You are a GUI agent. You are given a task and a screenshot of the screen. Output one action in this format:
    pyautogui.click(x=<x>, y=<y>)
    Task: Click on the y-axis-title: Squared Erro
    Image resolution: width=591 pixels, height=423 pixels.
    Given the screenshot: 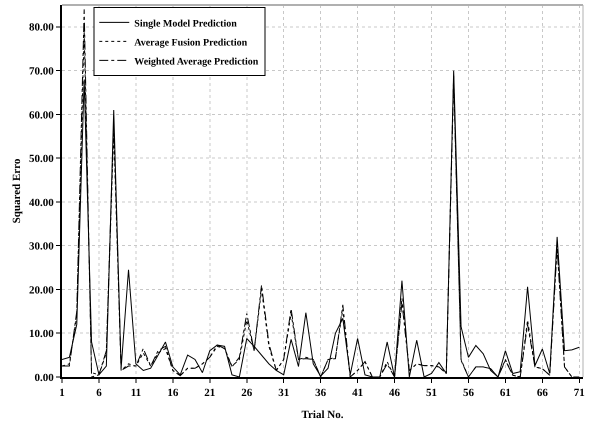 What is the action you would take?
    pyautogui.click(x=17, y=191)
    